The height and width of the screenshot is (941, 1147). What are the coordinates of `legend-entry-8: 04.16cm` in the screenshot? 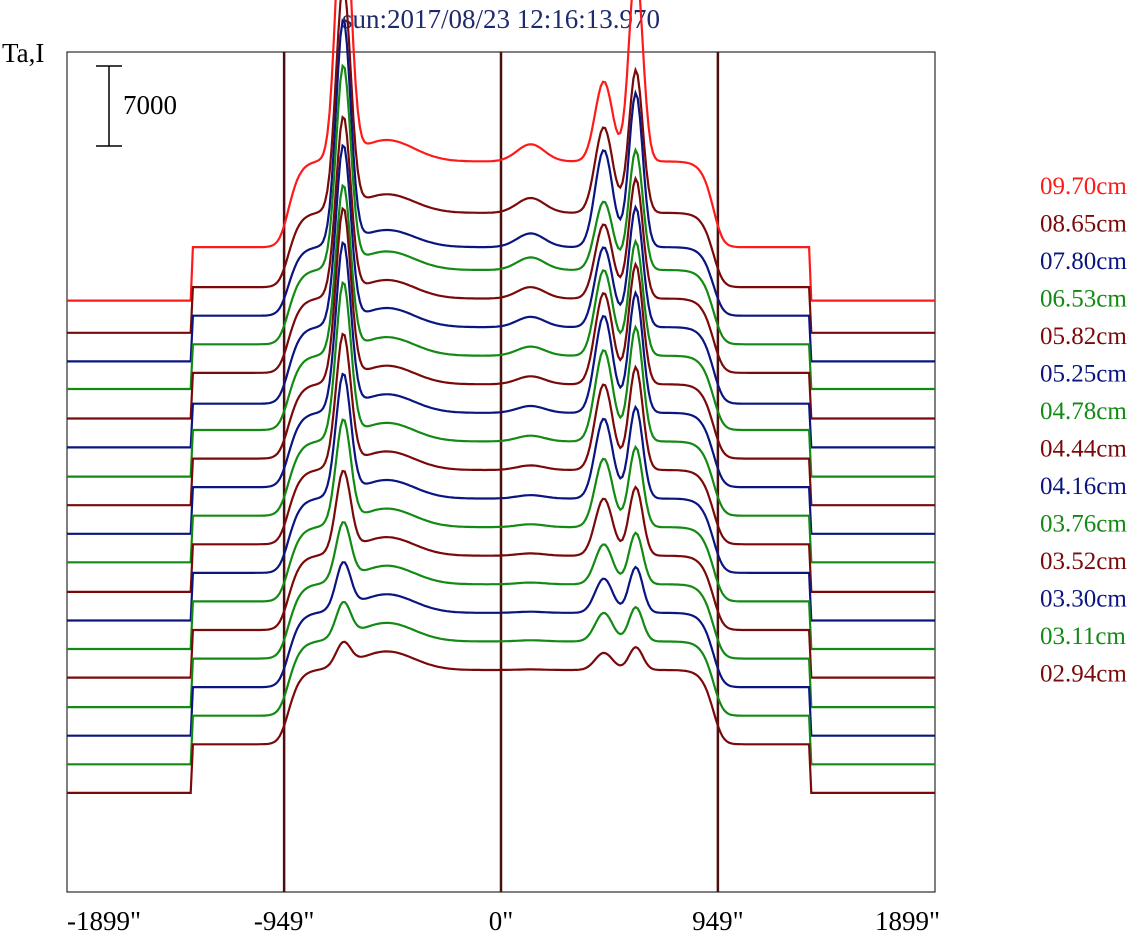 It's located at (1083, 486).